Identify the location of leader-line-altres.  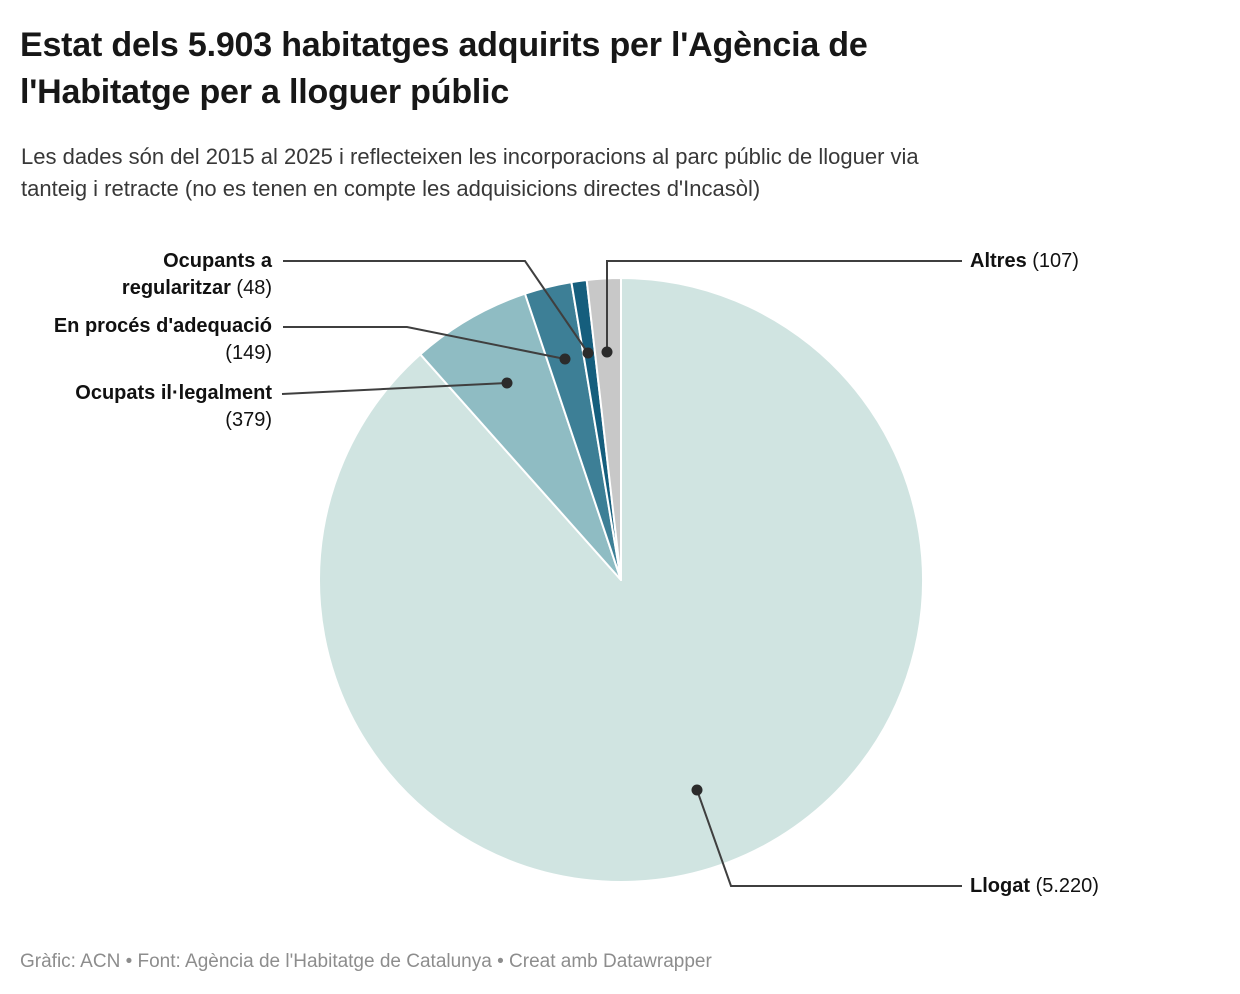
(784, 306).